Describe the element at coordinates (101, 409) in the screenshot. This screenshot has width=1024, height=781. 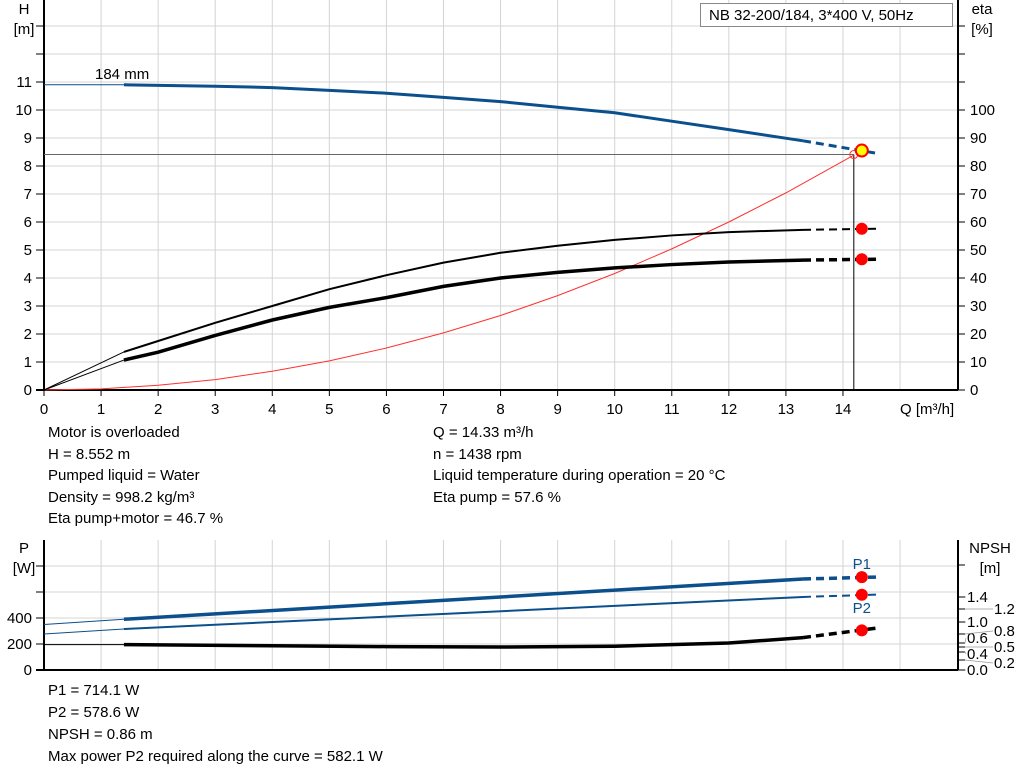
I see `x-tick-label: 1` at that location.